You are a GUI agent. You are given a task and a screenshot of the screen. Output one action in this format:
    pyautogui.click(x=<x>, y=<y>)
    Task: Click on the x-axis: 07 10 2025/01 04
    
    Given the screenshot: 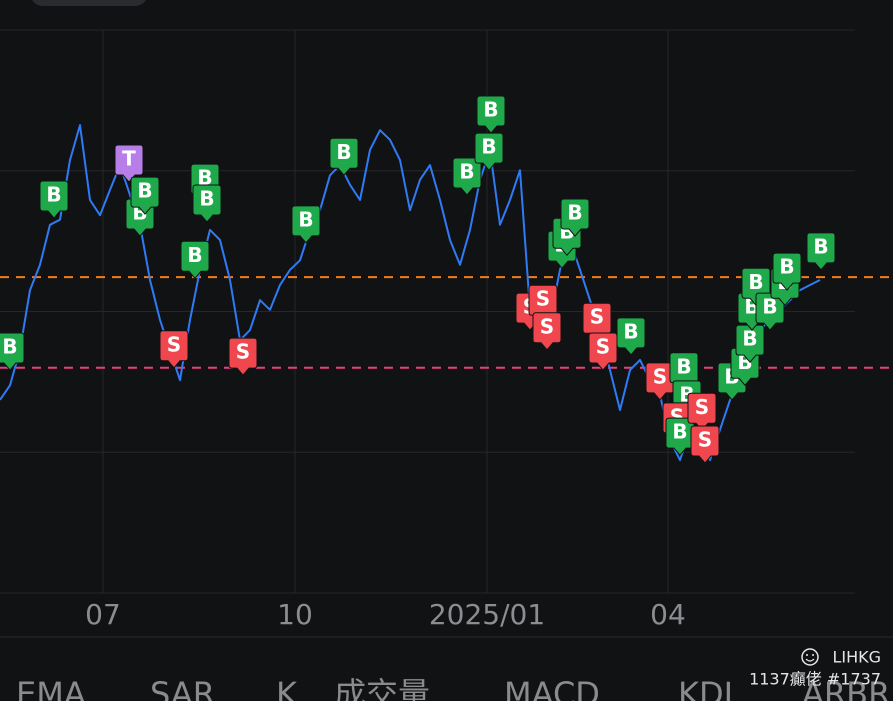 What is the action you would take?
    pyautogui.click(x=385, y=614)
    